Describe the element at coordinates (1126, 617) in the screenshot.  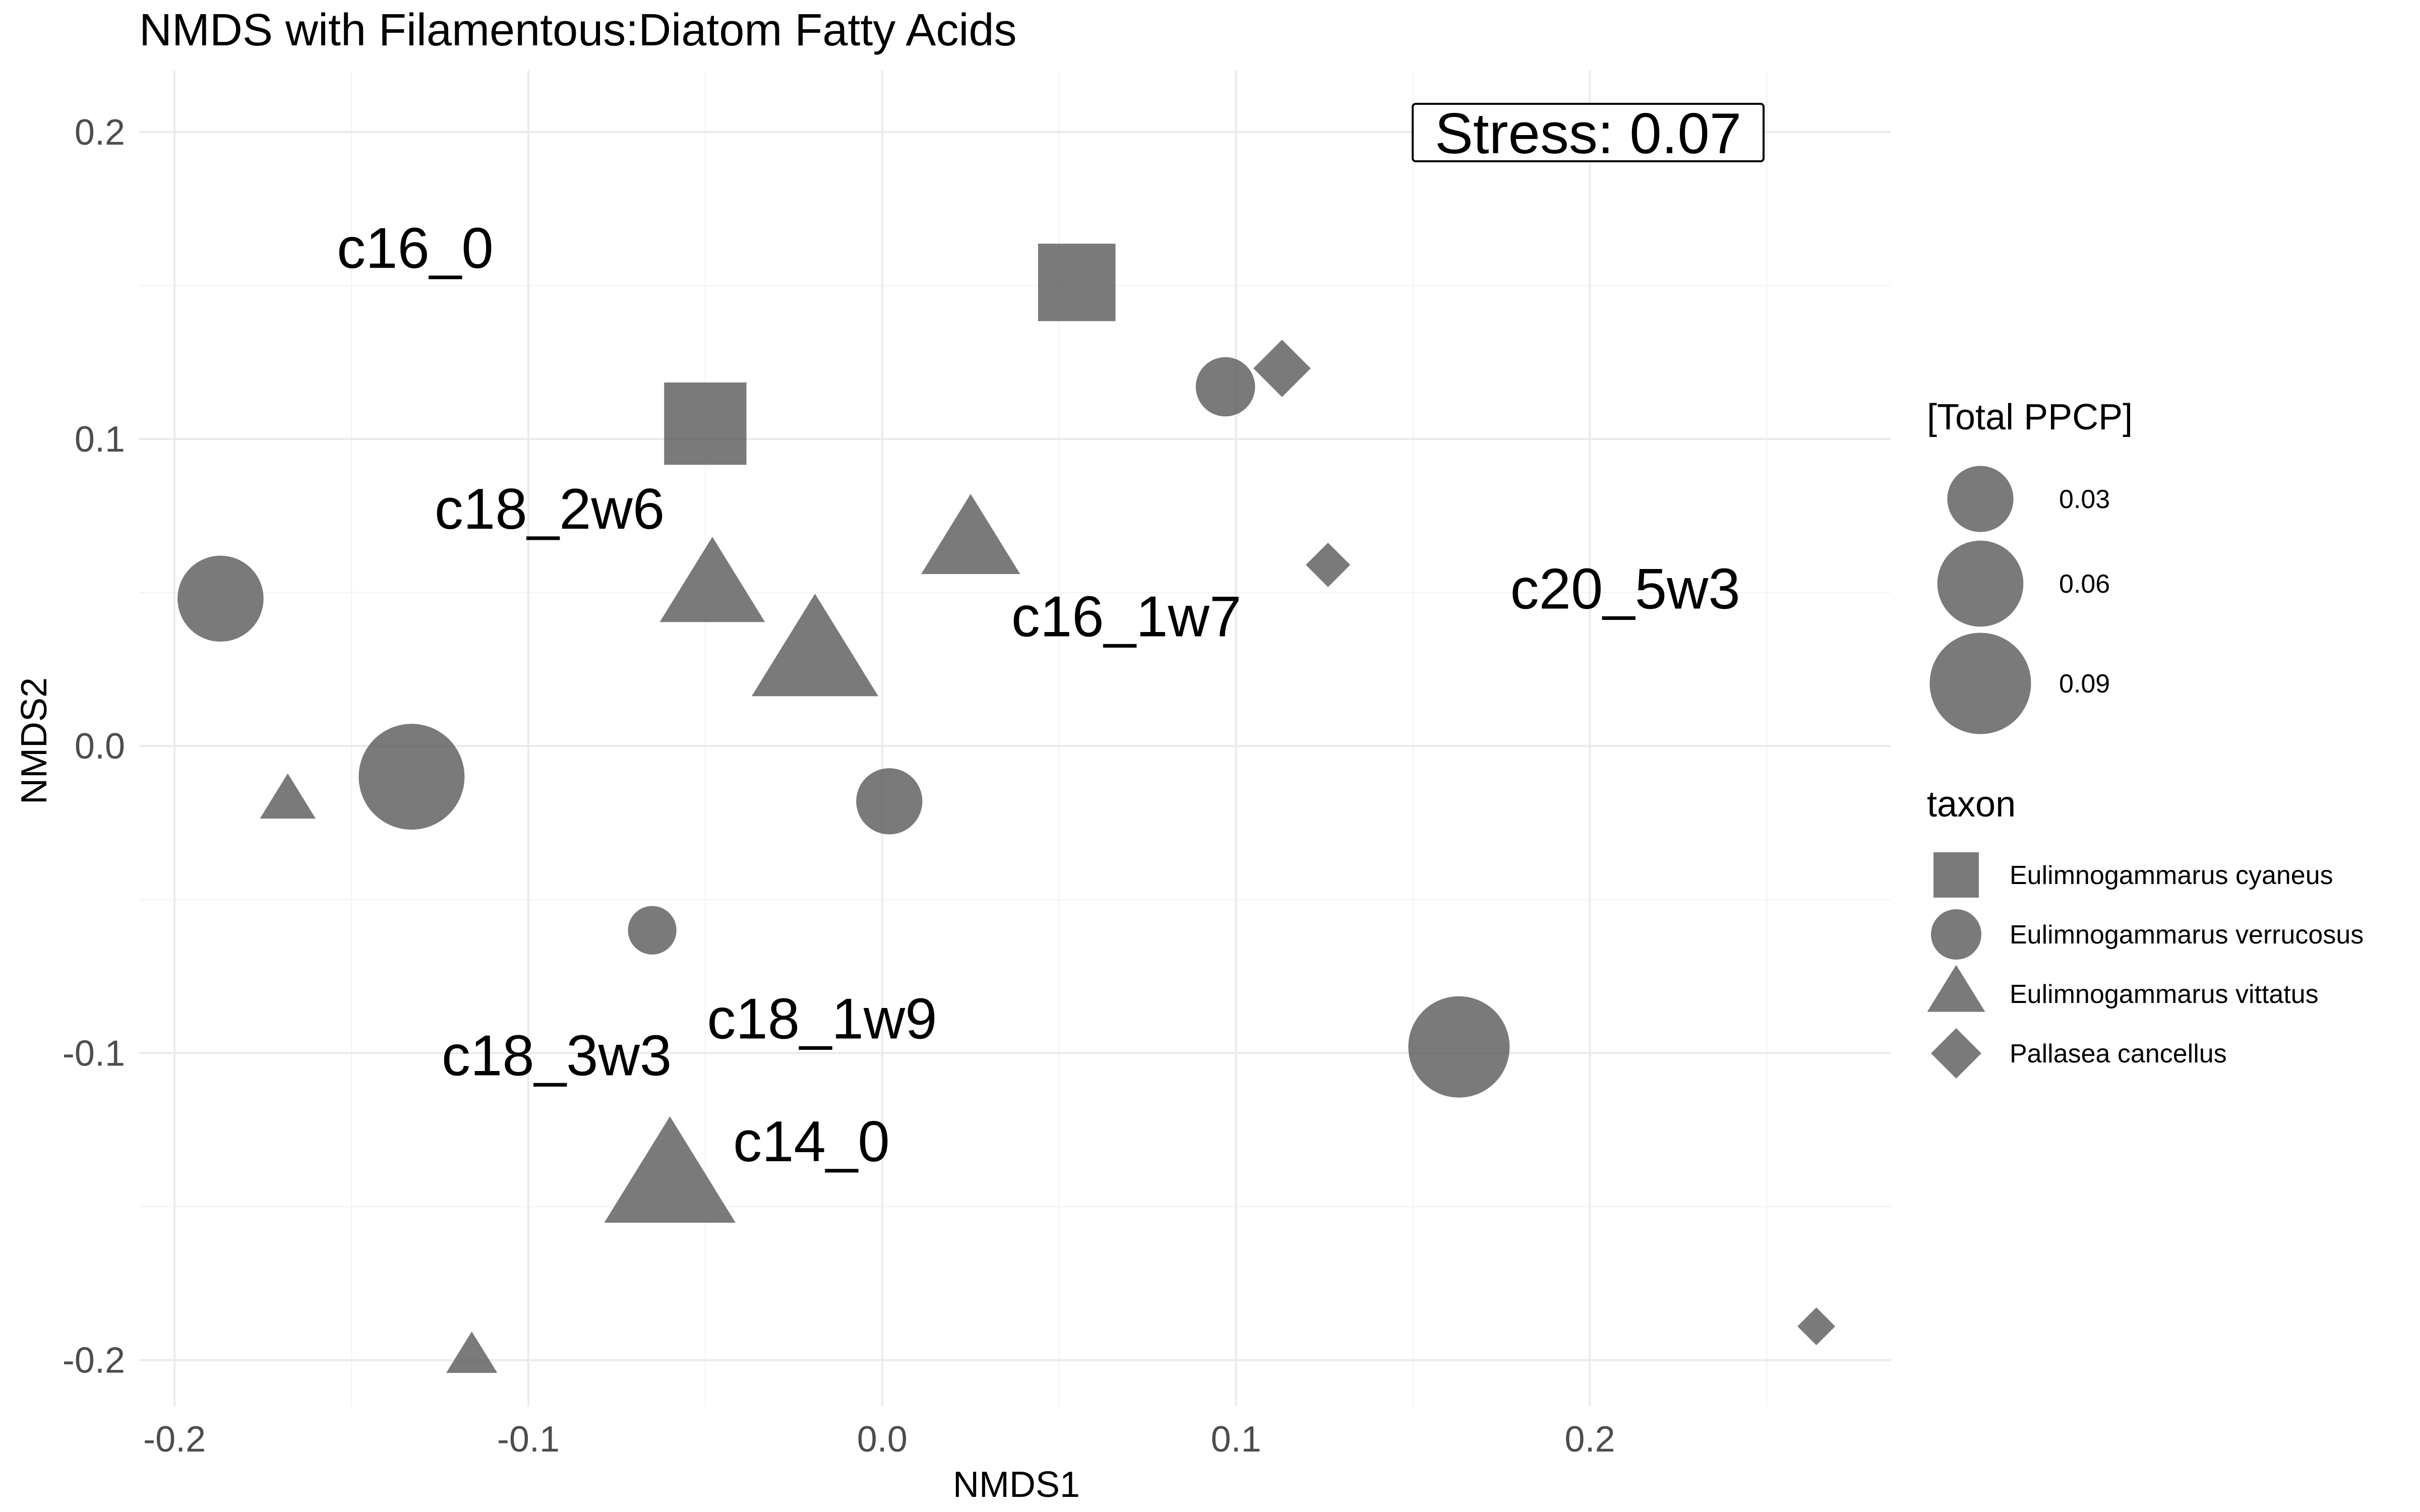
I see `variable-label: c16_1w7` at that location.